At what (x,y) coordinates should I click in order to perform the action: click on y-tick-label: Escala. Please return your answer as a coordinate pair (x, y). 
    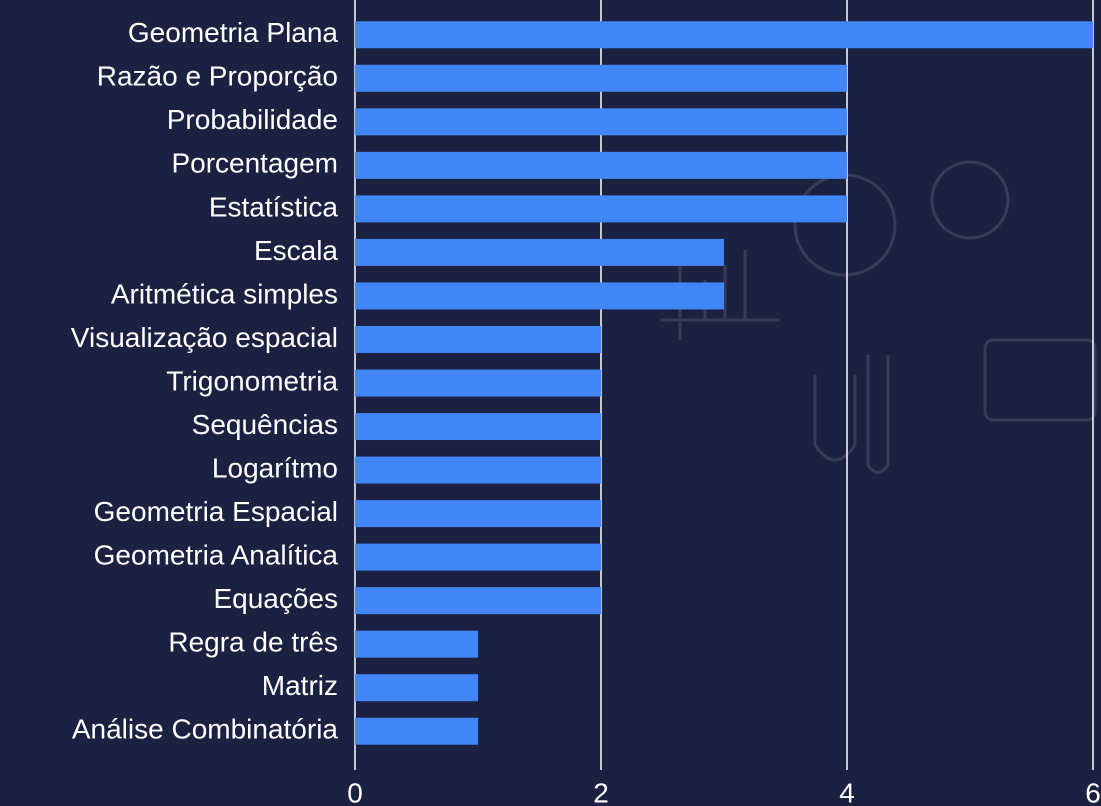
    Looking at the image, I should click on (296, 250).